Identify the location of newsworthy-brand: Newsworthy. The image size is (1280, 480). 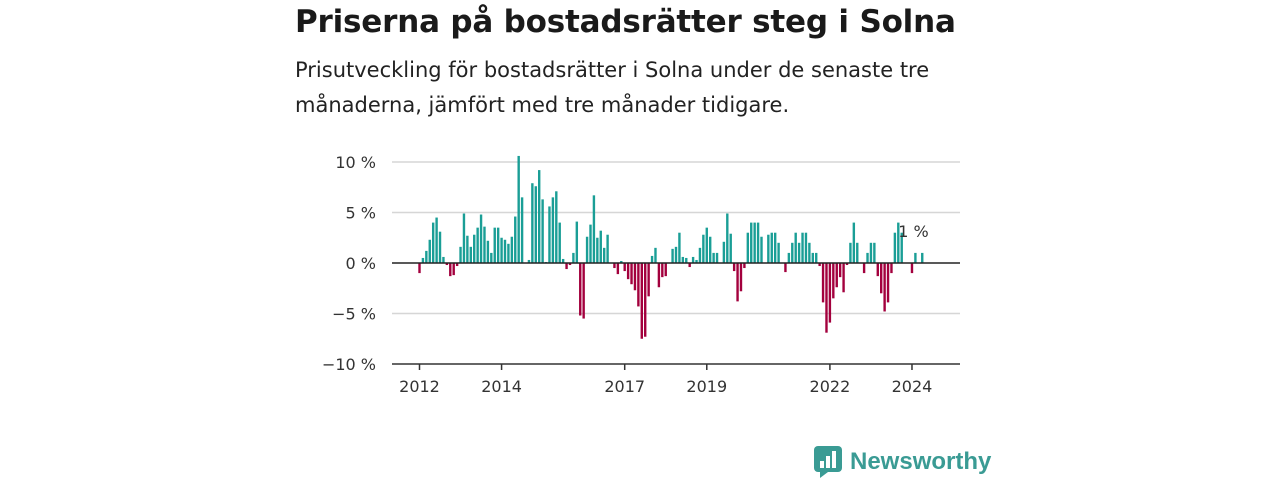
(902, 462).